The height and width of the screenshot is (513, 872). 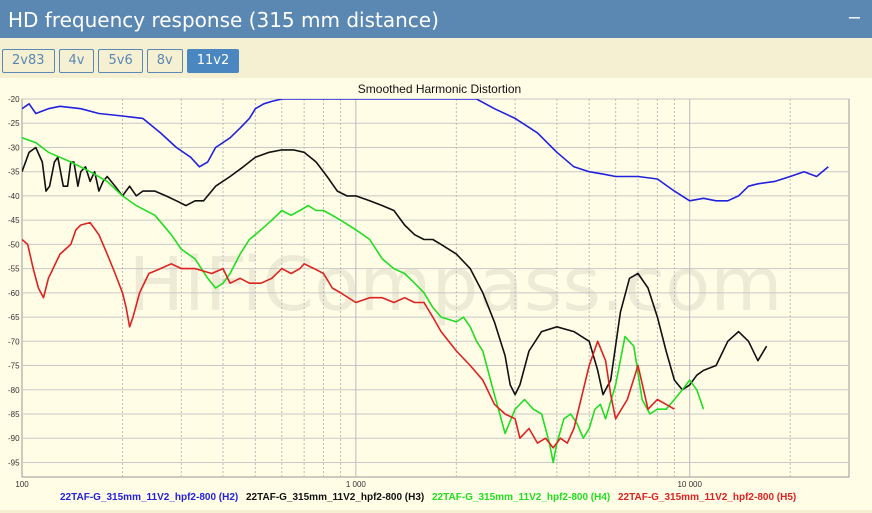 I want to click on legend-h5: 22TAF-G_315mm_11V2_hpf2-800 (H5), so click(x=707, y=497).